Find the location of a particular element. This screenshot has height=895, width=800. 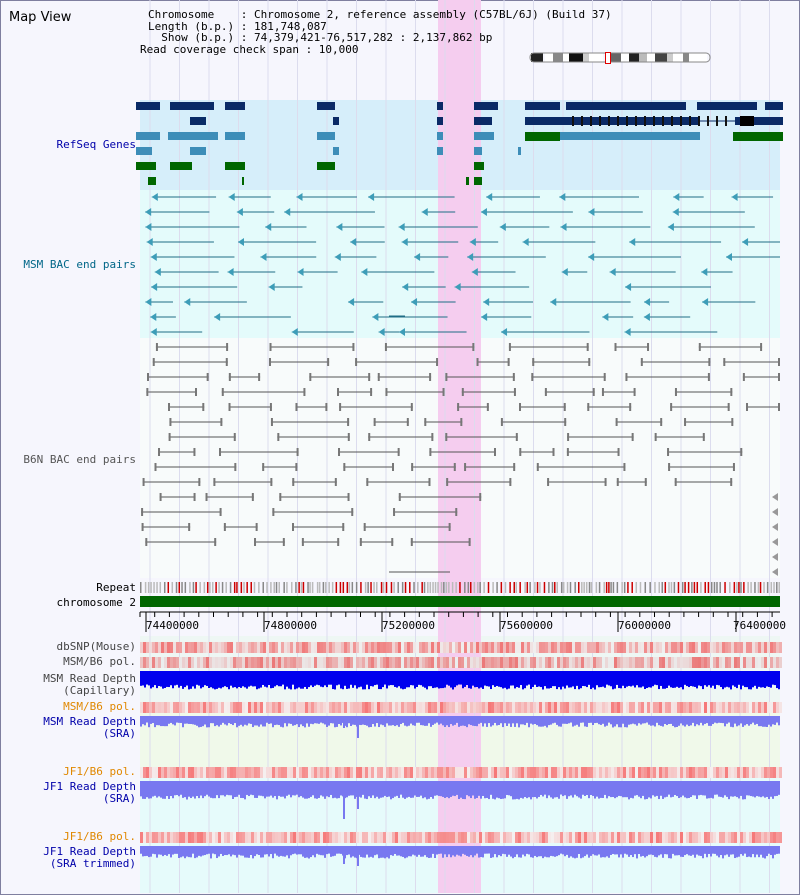

gene-exon is located at coordinates (690, 121).